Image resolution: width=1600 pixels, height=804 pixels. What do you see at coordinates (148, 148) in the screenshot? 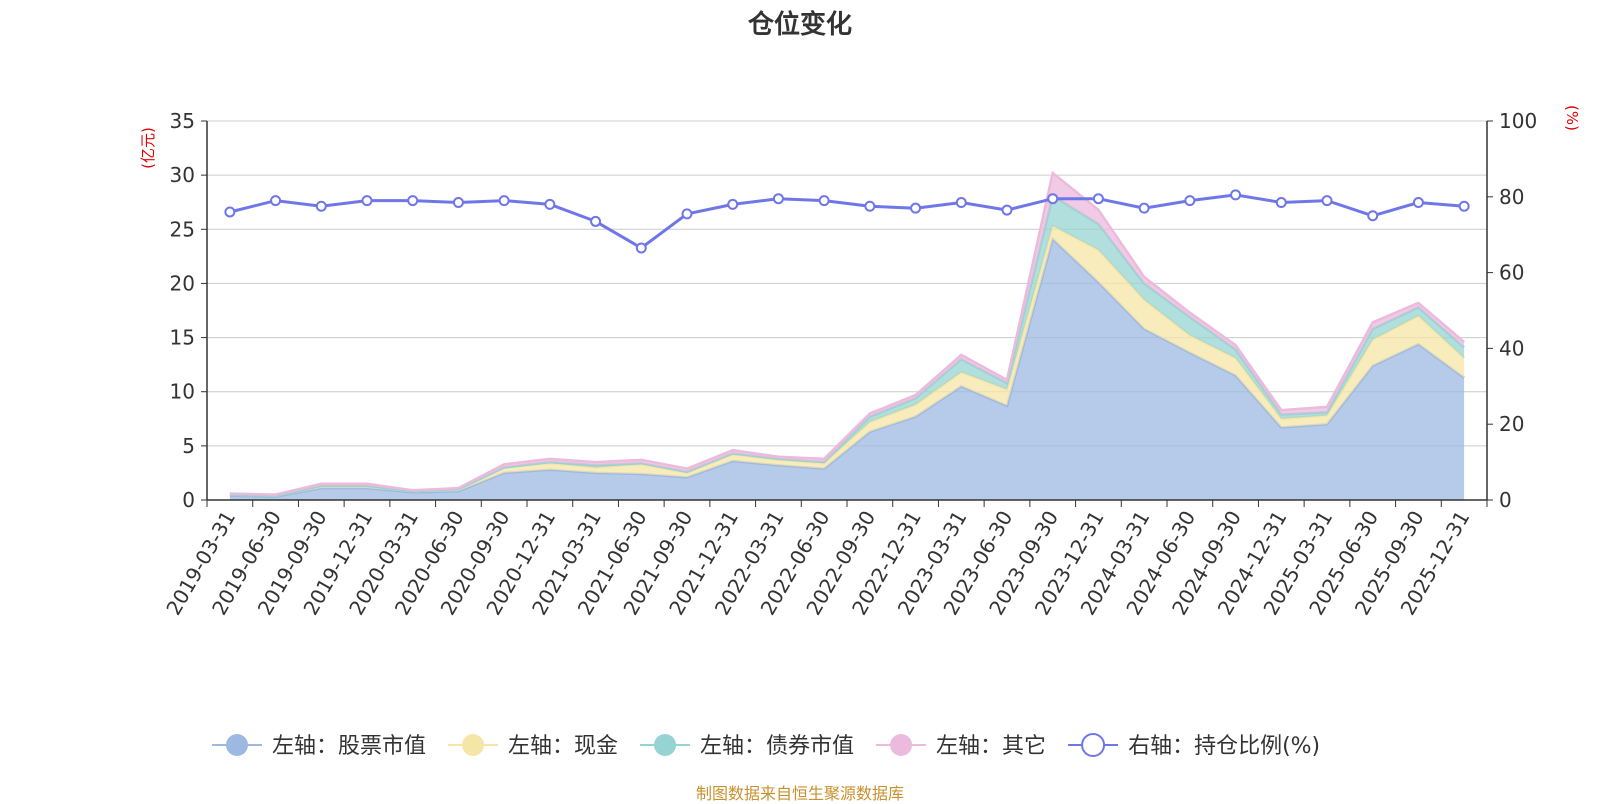
I see `left-axis-unit: (亿元)` at bounding box center [148, 148].